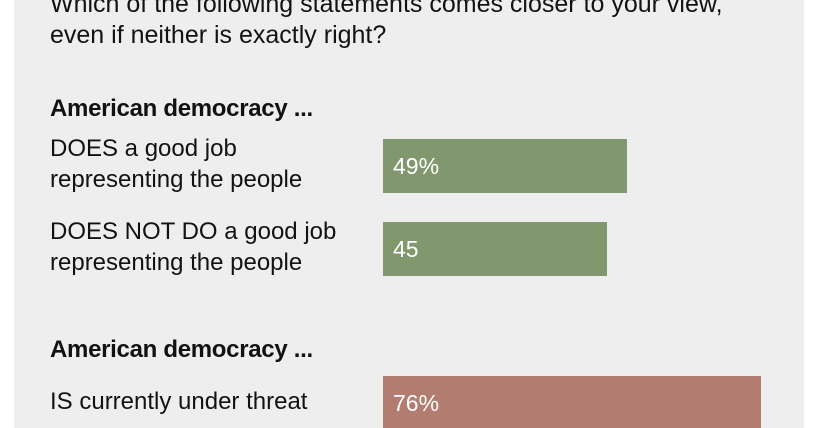 The image size is (818, 428). Describe the element at coordinates (495, 249) in the screenshot. I see `group-1-item-2-bar` at that location.